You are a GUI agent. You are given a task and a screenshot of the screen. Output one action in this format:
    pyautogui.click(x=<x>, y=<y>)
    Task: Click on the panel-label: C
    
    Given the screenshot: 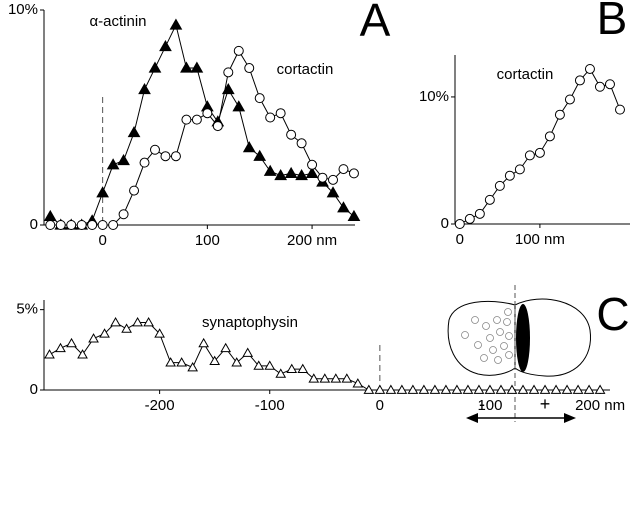 What is the action you would take?
    pyautogui.click(x=612, y=314)
    